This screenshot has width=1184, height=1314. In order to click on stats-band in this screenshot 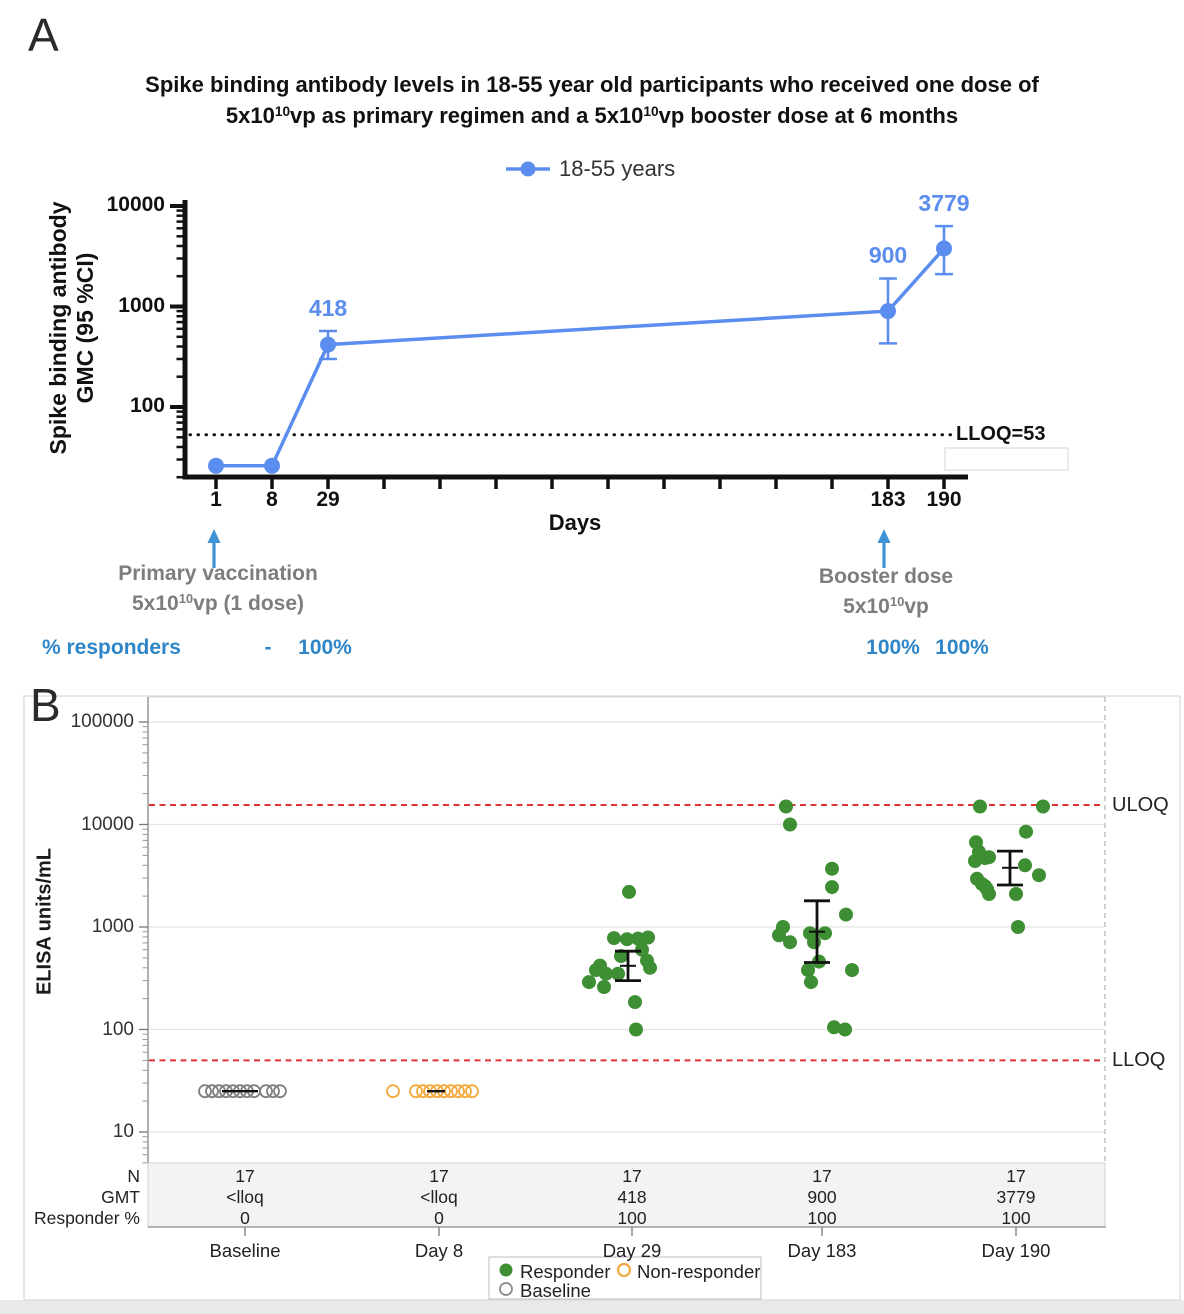, I will do `click(626, 1195)`.